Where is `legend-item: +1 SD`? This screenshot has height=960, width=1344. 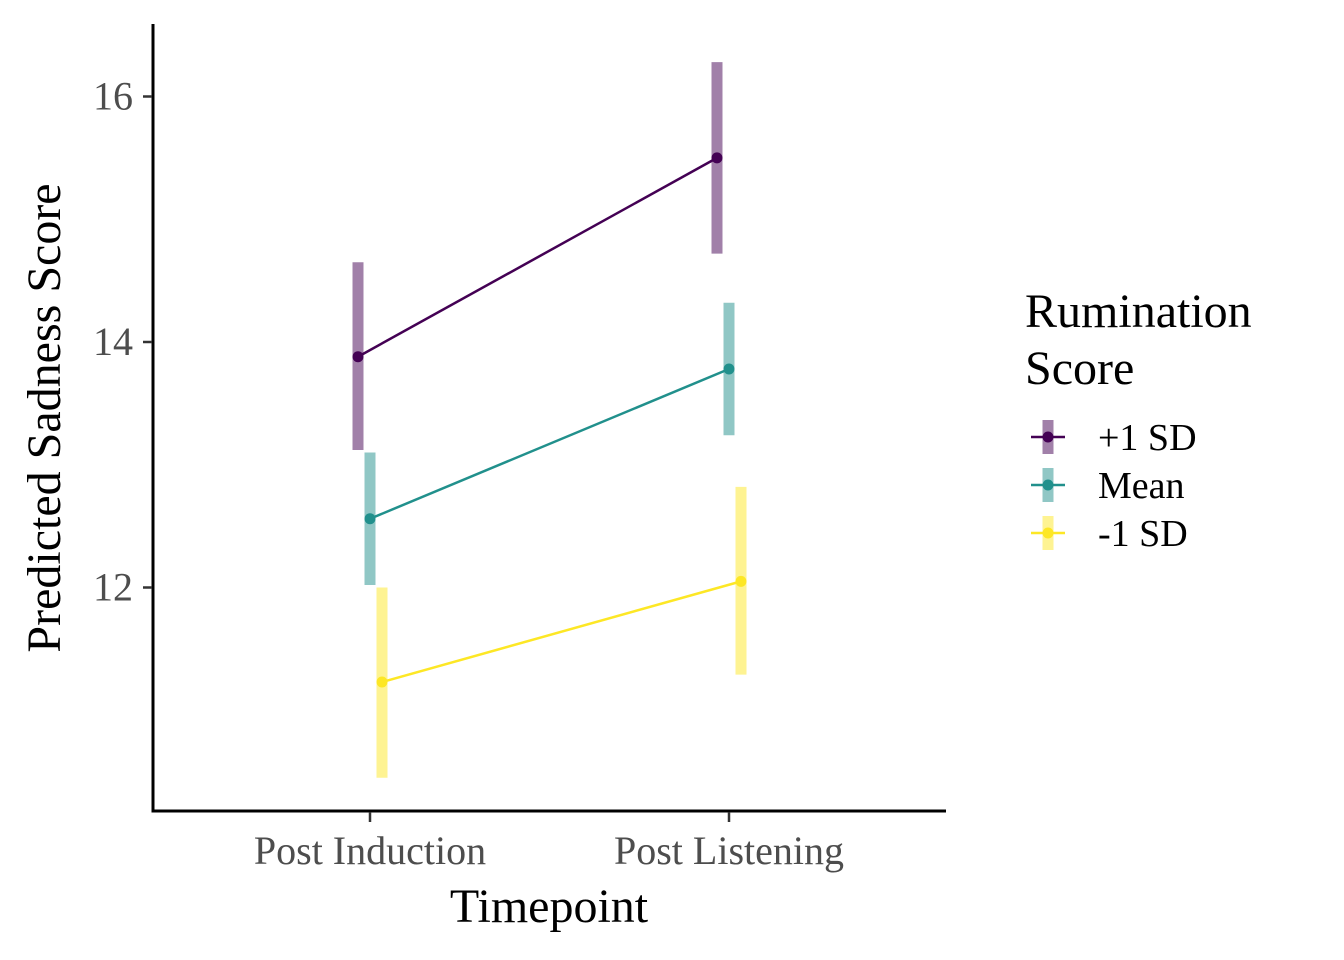 legend-item: +1 SD is located at coordinates (1114, 438).